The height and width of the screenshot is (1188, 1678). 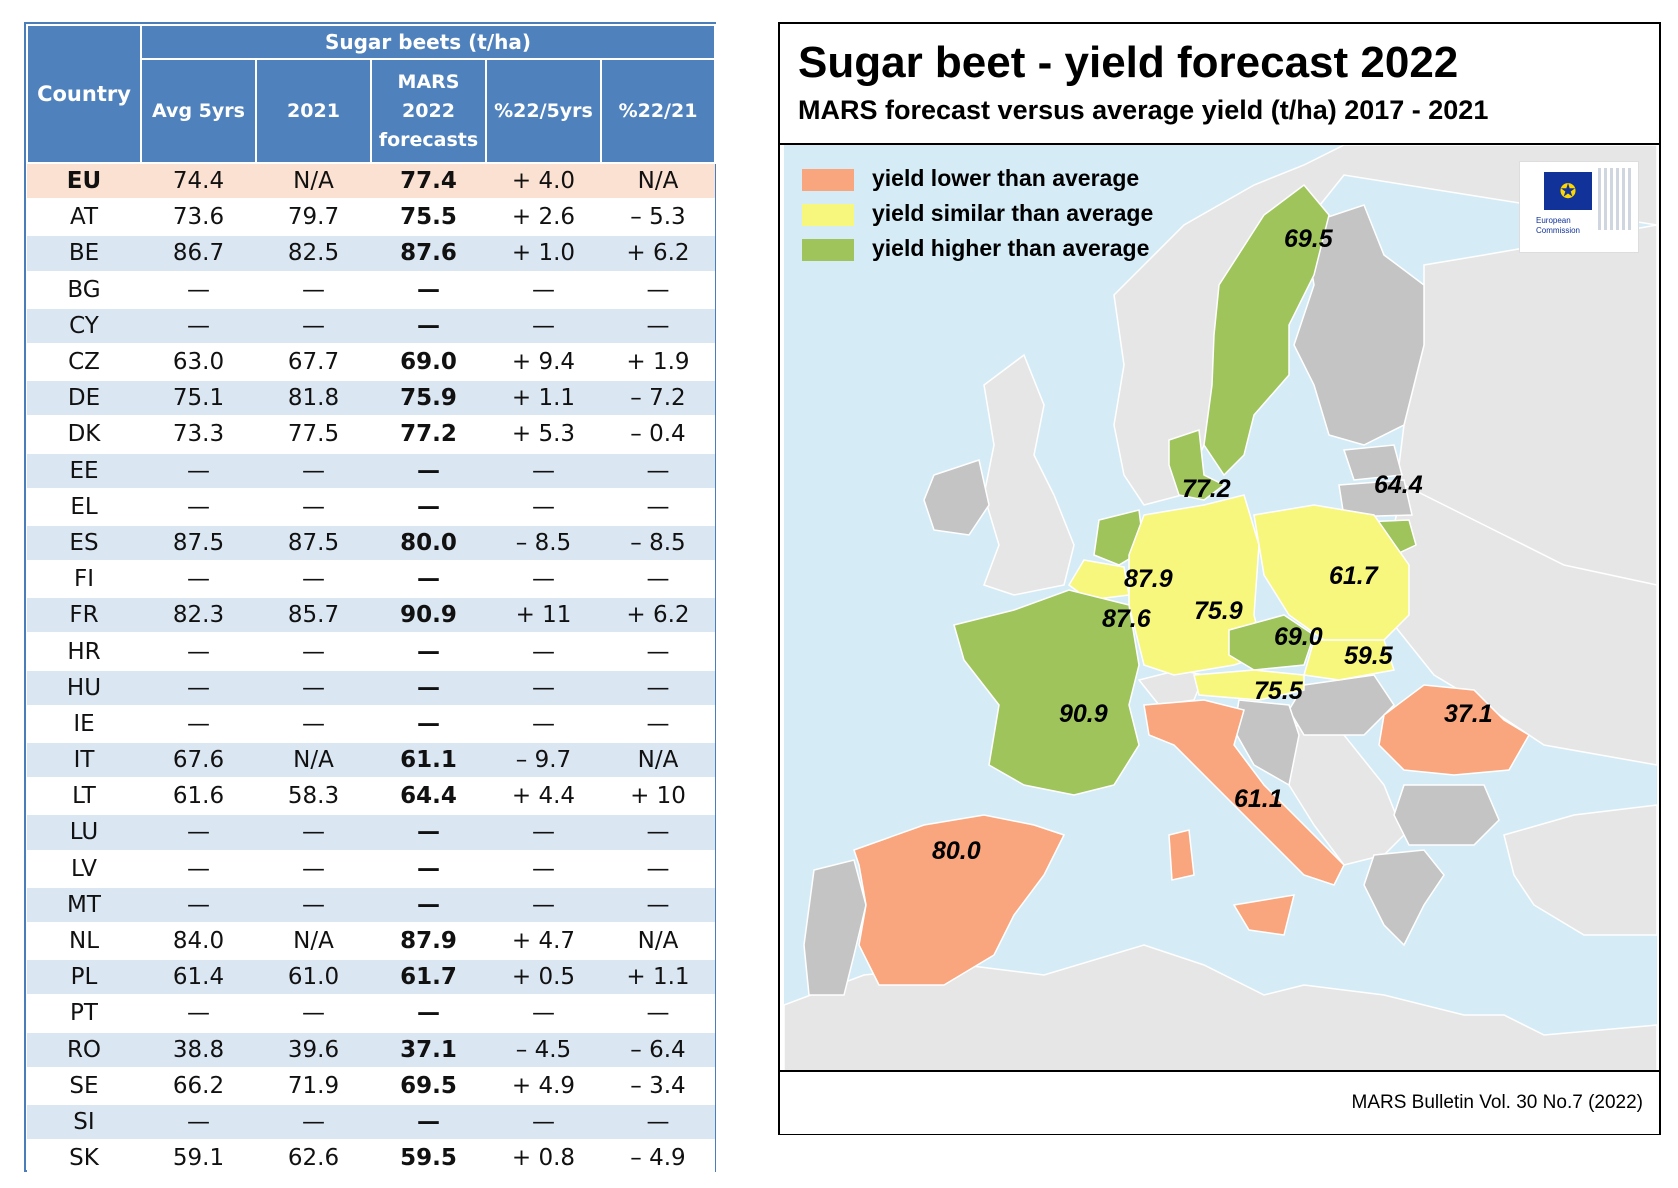 What do you see at coordinates (84, 543) in the screenshot?
I see `cell-country: ES` at bounding box center [84, 543].